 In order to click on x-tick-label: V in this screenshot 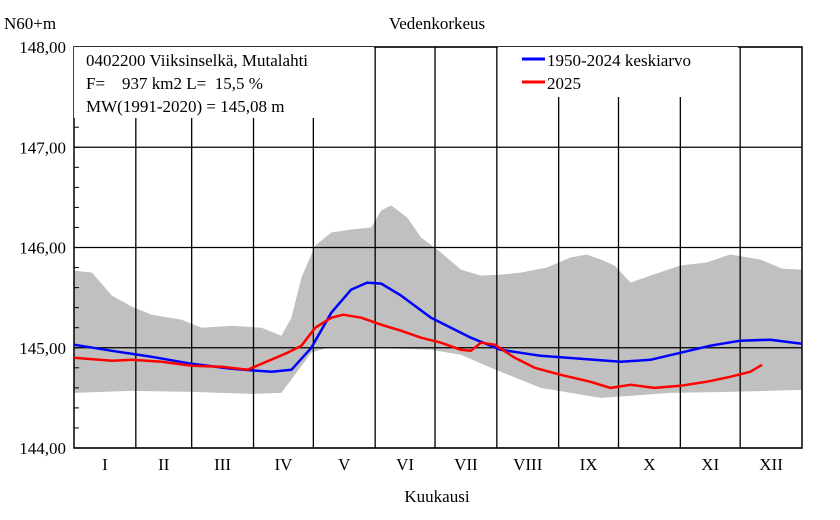, I will do `click(344, 464)`.